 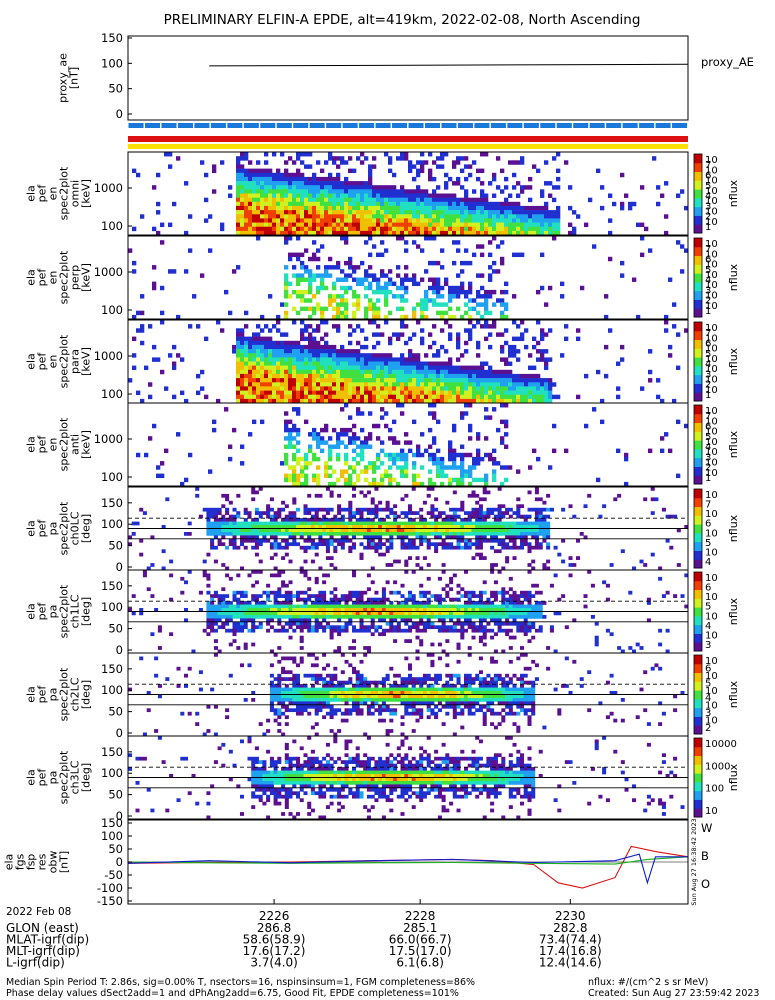 I want to click on colorbar-segment, so click(x=698, y=251).